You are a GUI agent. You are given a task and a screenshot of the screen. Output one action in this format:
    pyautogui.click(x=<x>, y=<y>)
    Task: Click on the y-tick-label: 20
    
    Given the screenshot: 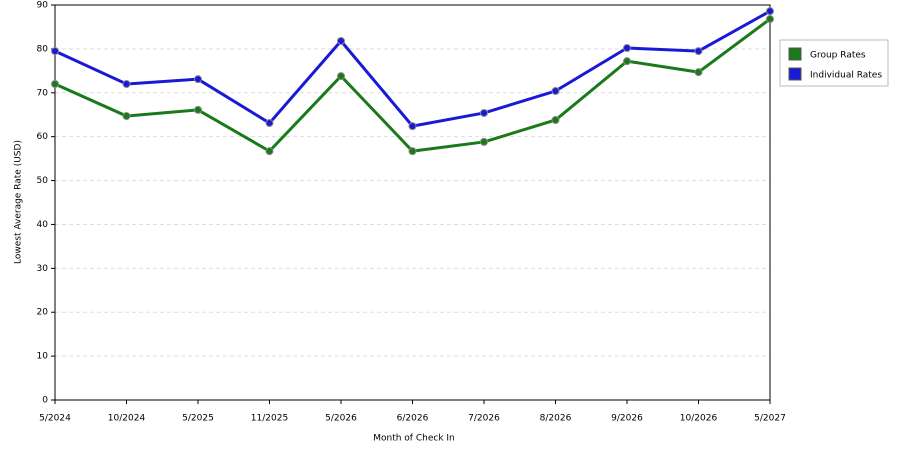 What is the action you would take?
    pyautogui.click(x=43, y=313)
    